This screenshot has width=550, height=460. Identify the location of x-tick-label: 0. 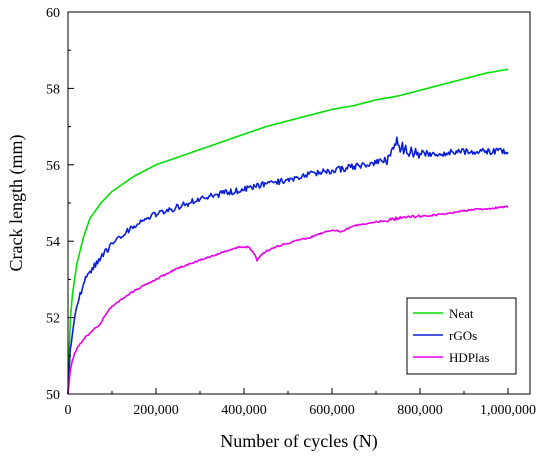
(68, 410).